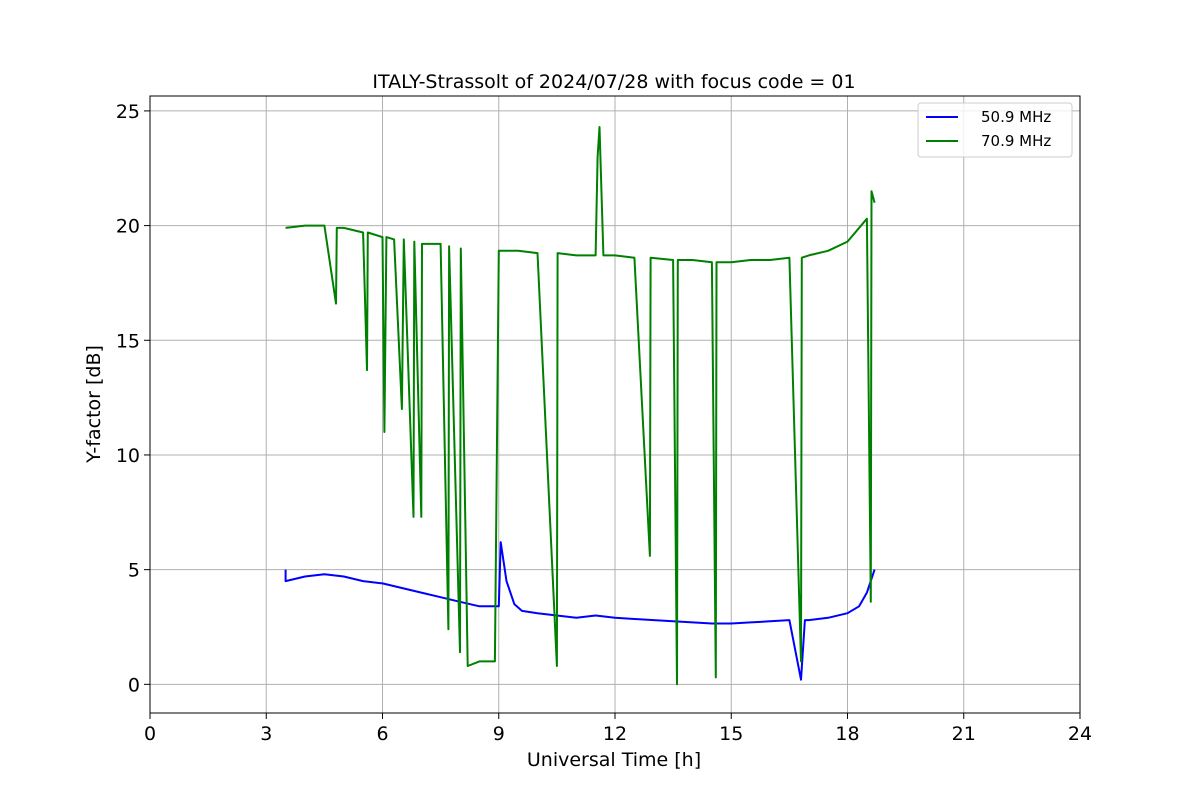  Describe the element at coordinates (614, 760) in the screenshot. I see `x-axis-label: Universal Time [h]` at that location.